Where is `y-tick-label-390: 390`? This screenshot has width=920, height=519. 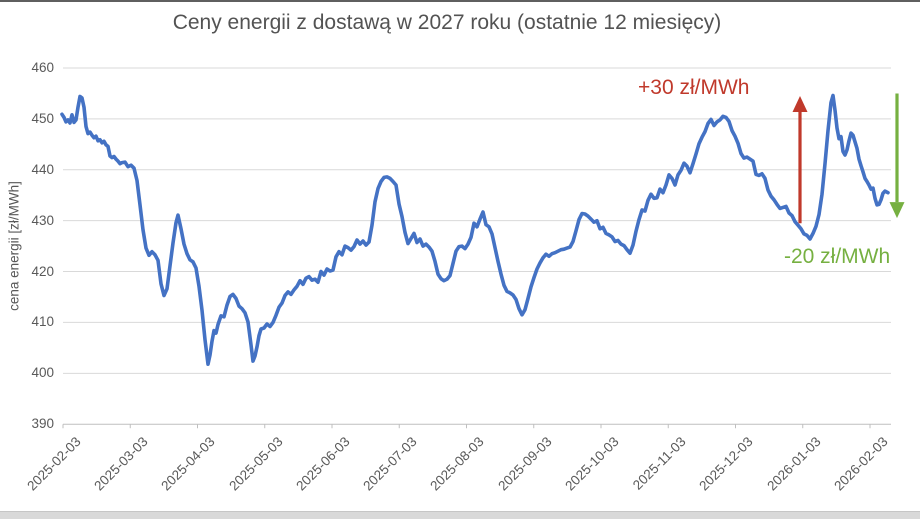 y-tick-label-390: 390 is located at coordinates (42, 424).